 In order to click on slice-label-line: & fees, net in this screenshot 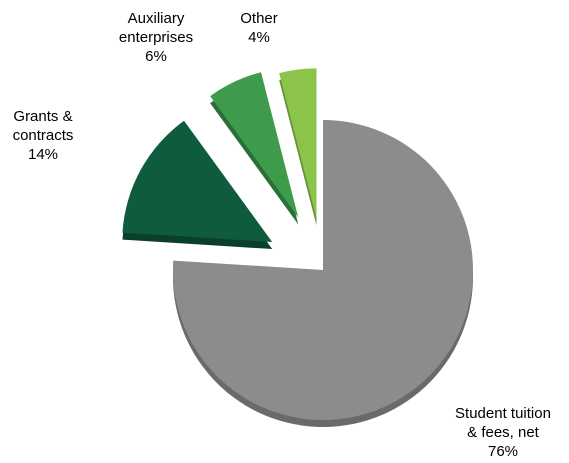, I will do `click(503, 432)`.